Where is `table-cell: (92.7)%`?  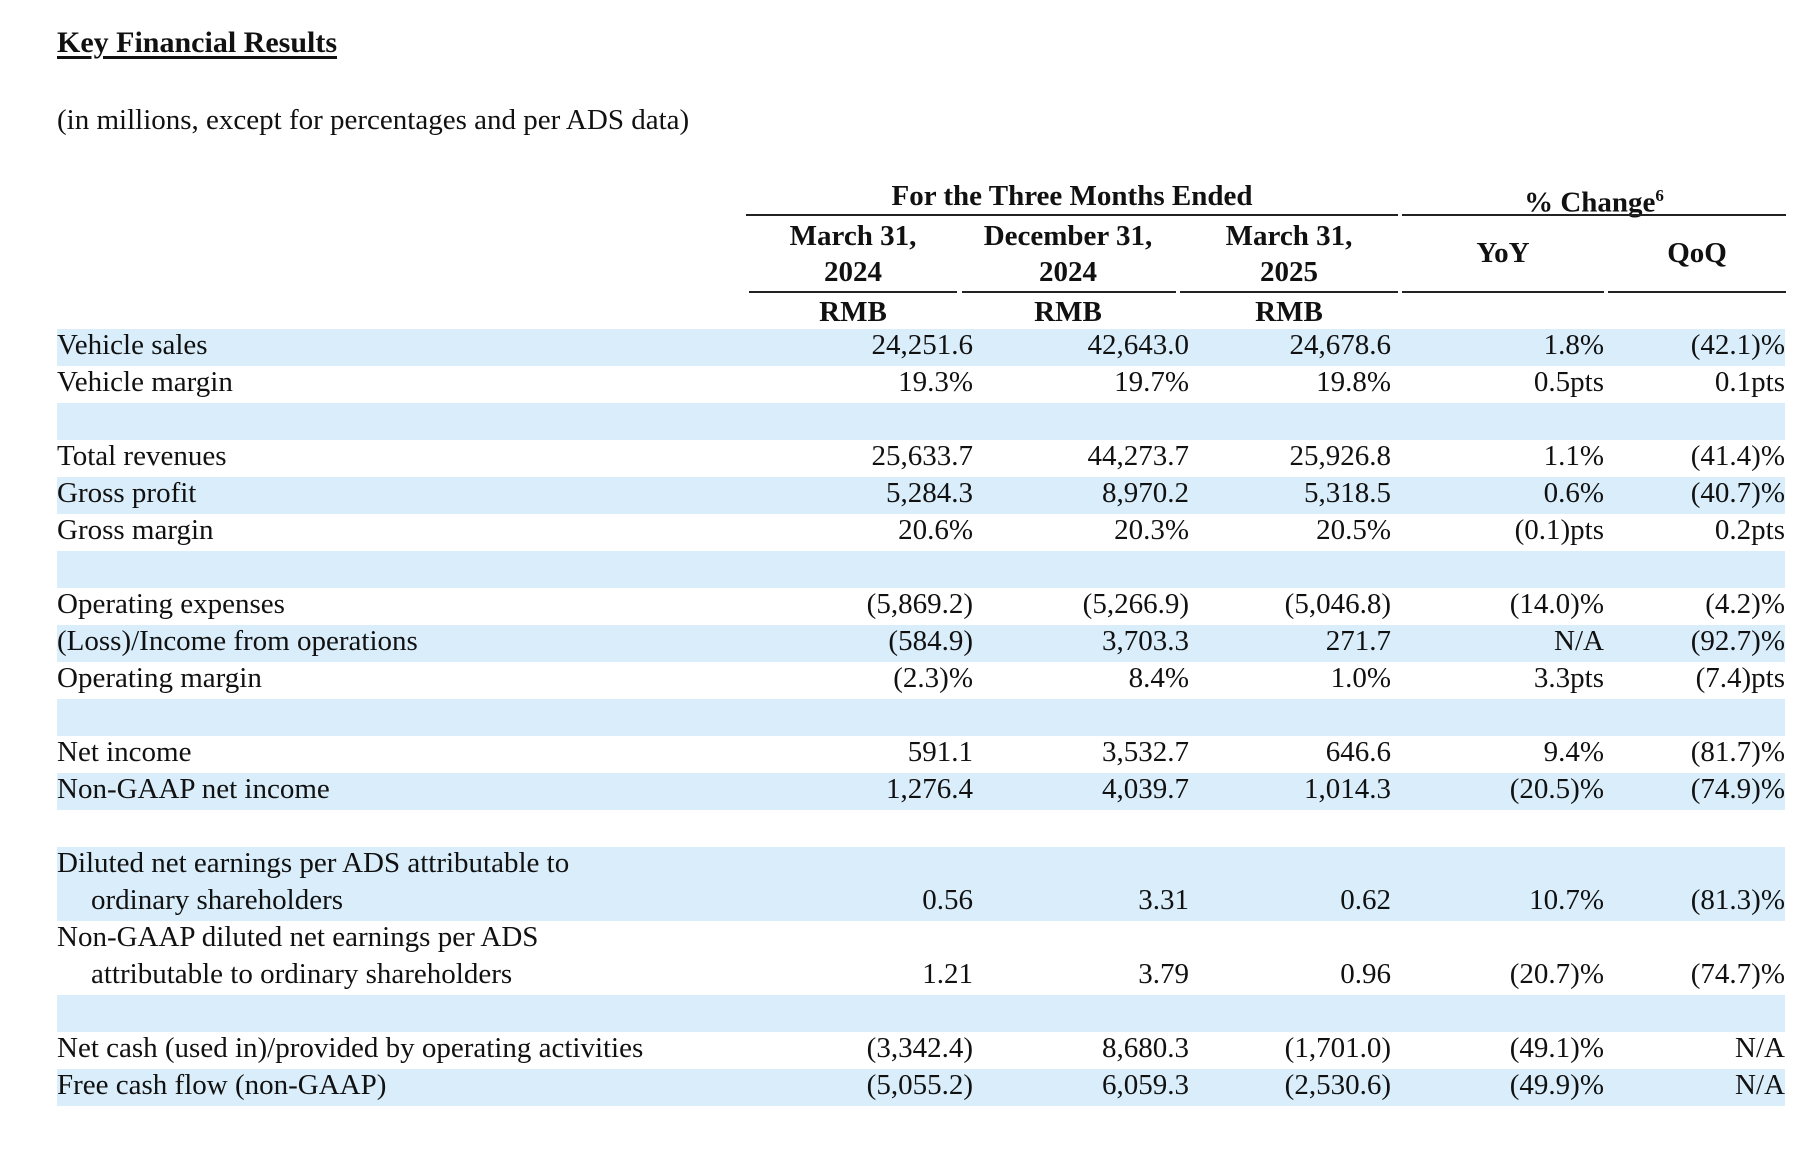
table-cell: (92.7)% is located at coordinates (1737, 641).